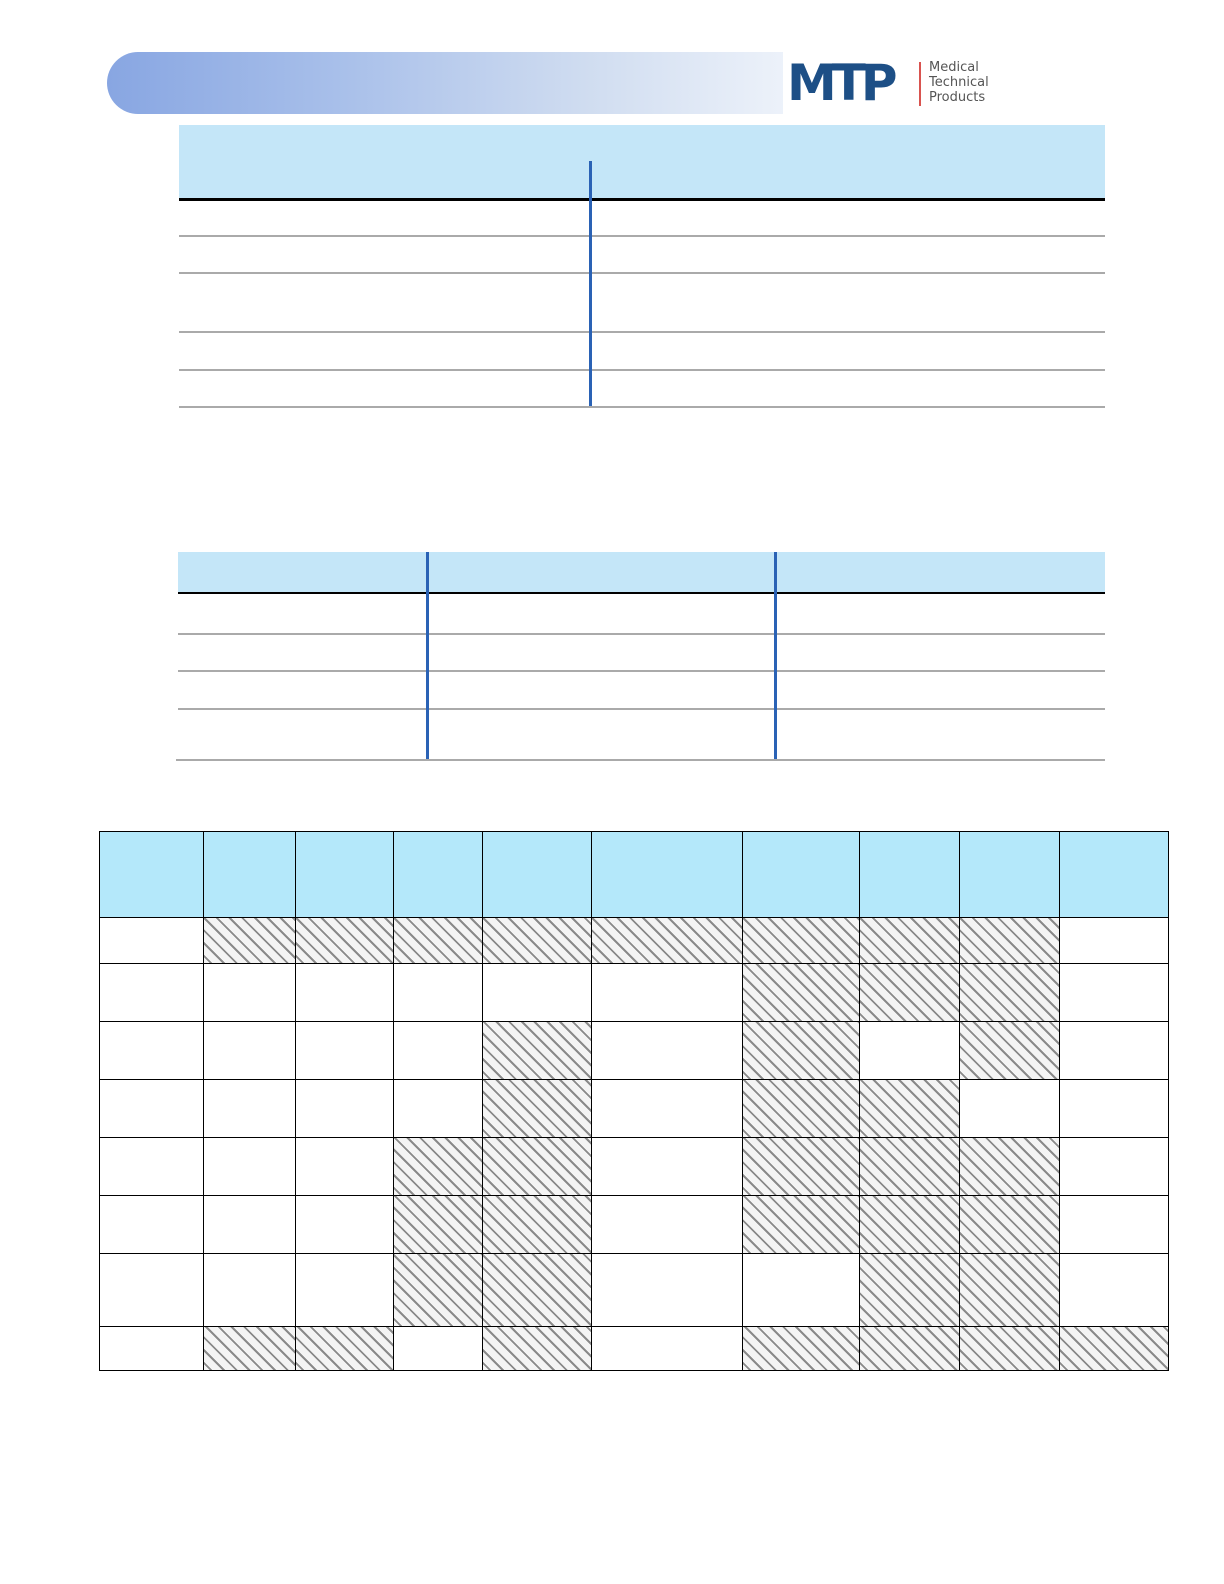 The width and height of the screenshot is (1224, 1584). What do you see at coordinates (447, 83) in the screenshot?
I see `header-banner` at bounding box center [447, 83].